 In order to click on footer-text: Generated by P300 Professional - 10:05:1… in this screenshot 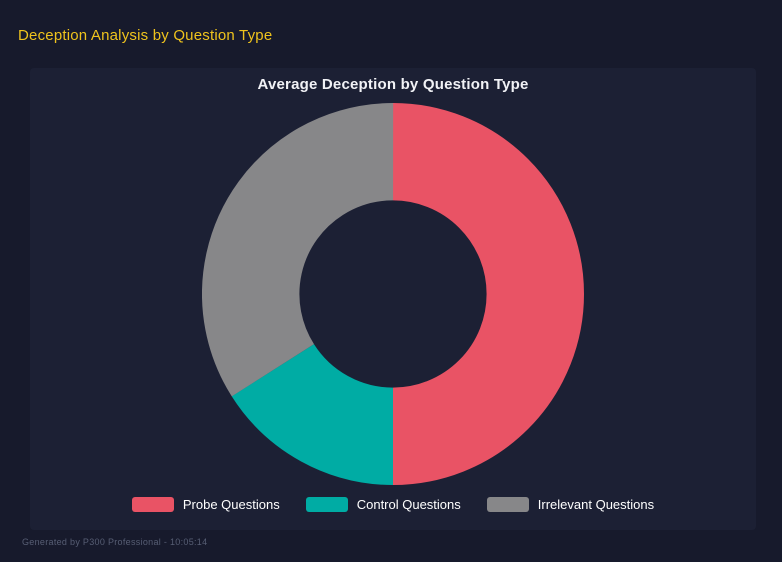, I will do `click(115, 542)`.